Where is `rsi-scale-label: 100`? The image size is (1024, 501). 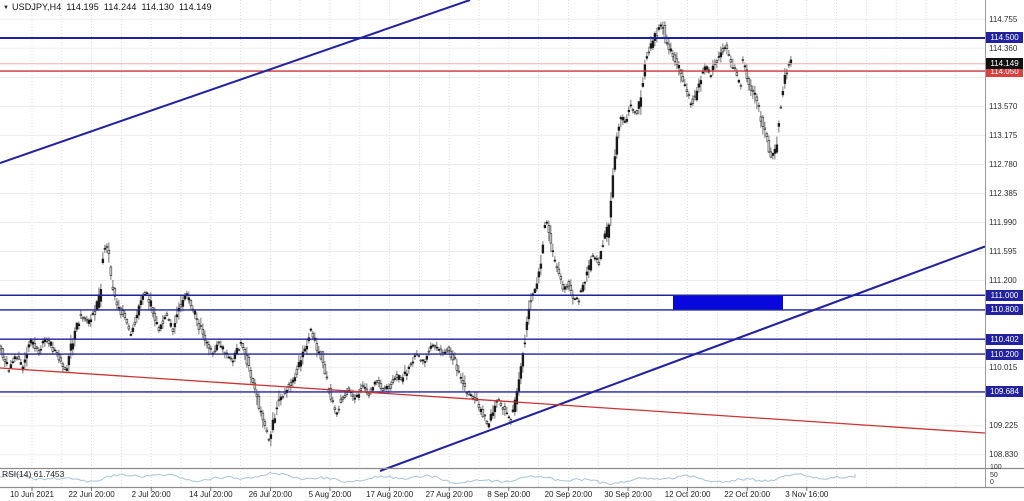 rsi-scale-label: 100 is located at coordinates (996, 467).